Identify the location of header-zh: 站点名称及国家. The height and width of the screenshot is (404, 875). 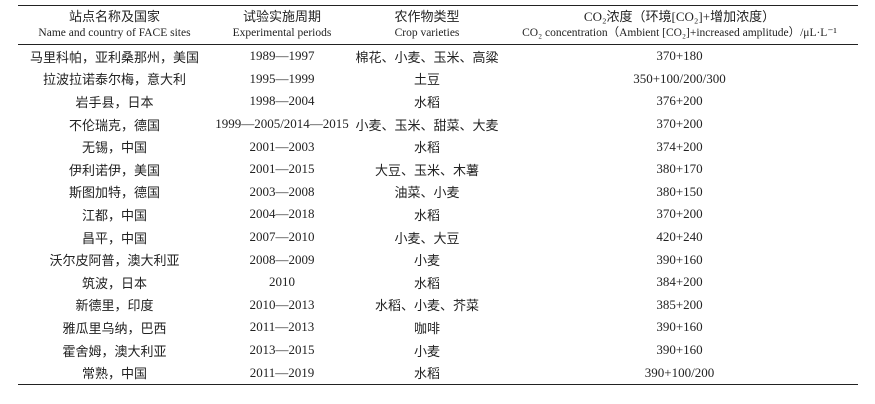
(114, 16).